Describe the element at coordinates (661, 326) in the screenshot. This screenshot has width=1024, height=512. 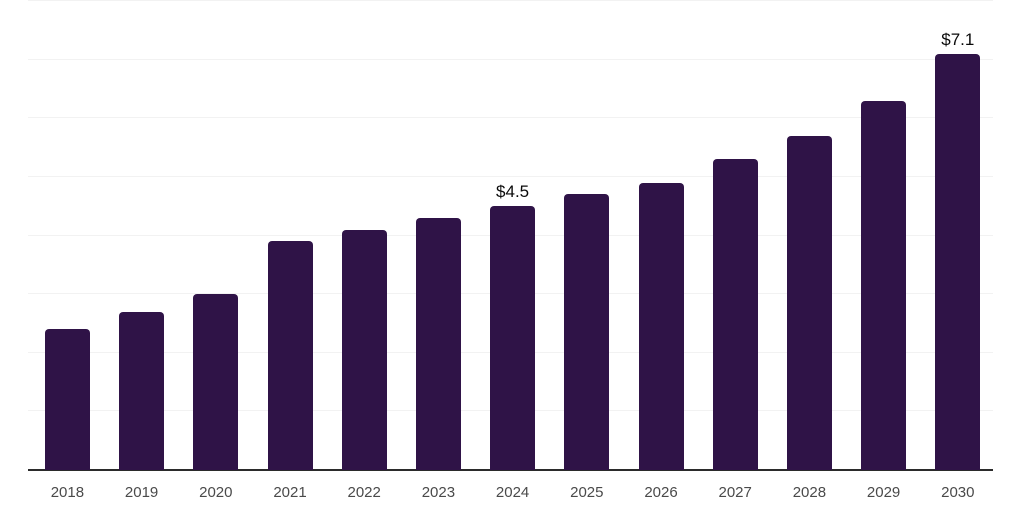
I see `bar-2026` at that location.